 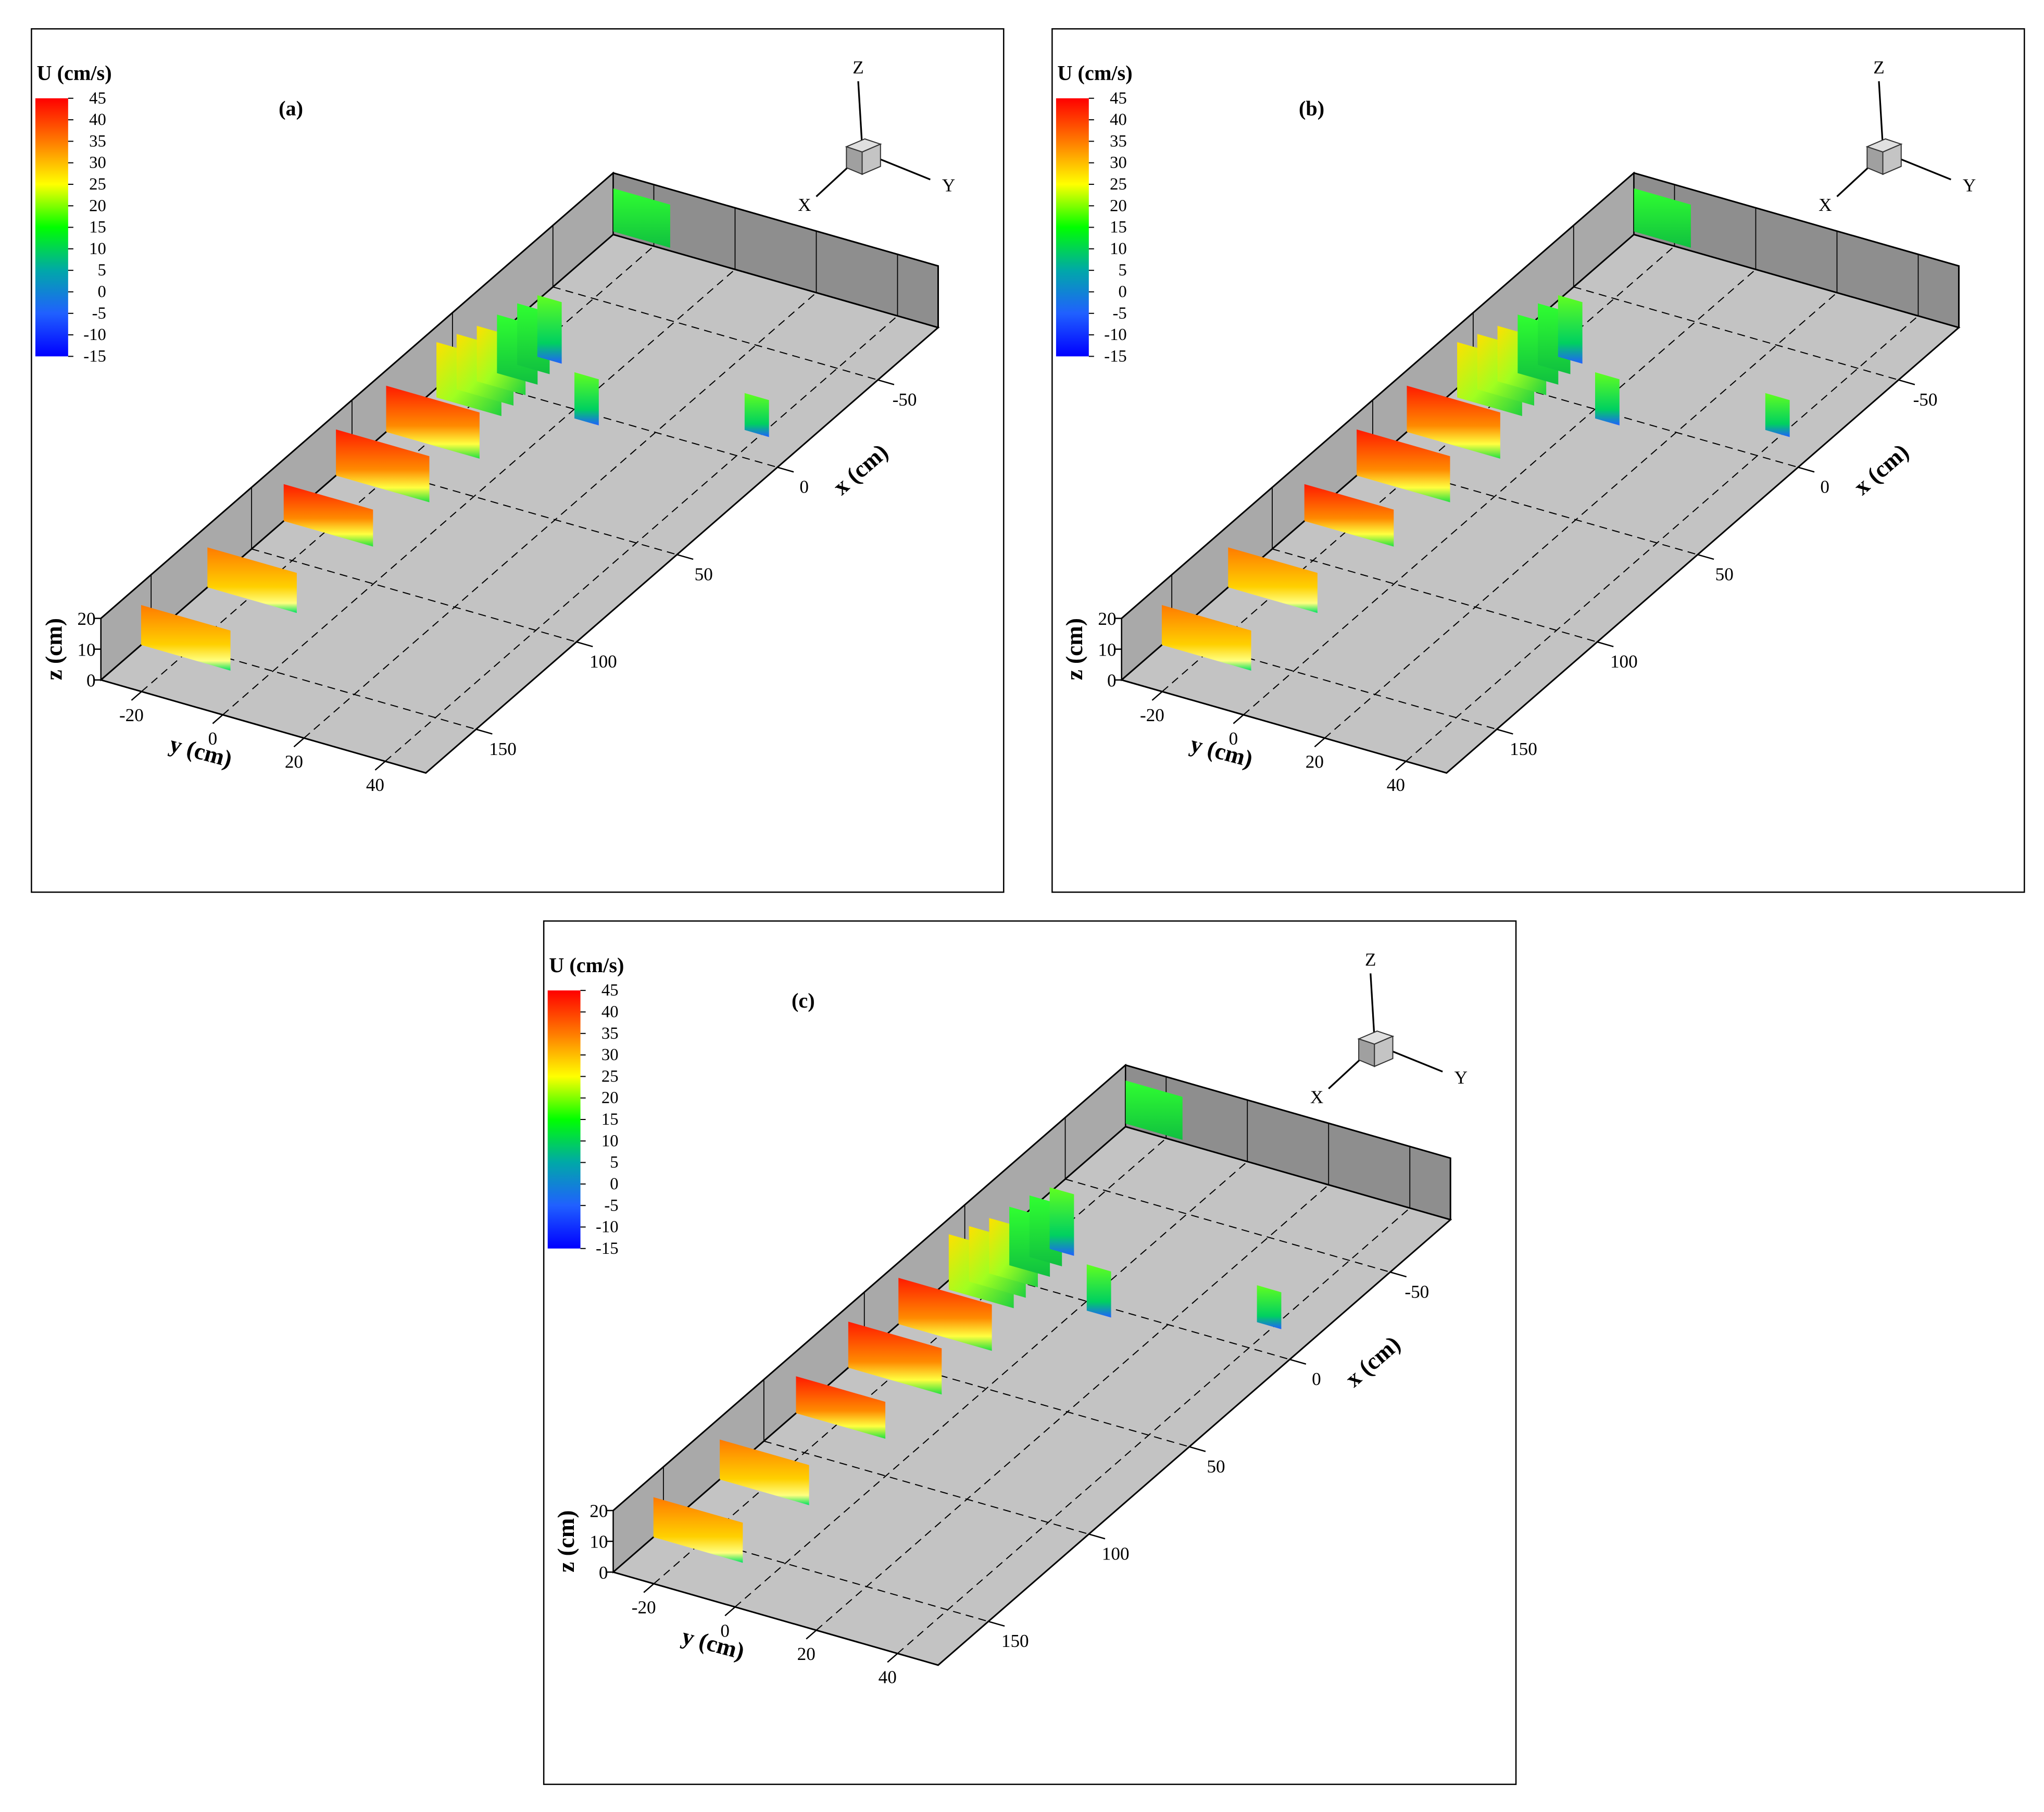 What do you see at coordinates (1118, 185) in the screenshot?
I see `colorbar-tick-label: 25` at bounding box center [1118, 185].